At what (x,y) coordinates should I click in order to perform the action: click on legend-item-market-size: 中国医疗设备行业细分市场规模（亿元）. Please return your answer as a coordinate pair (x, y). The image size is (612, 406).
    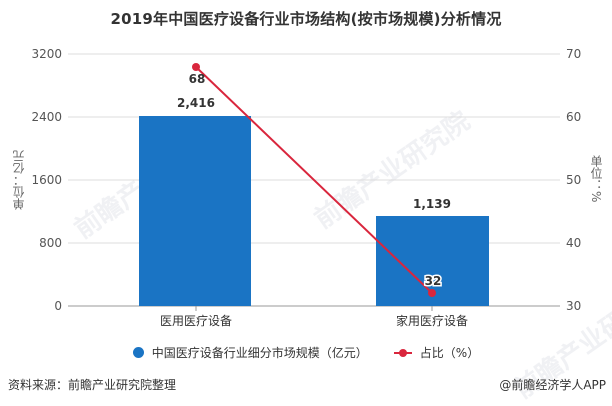
    Looking at the image, I should click on (250, 352).